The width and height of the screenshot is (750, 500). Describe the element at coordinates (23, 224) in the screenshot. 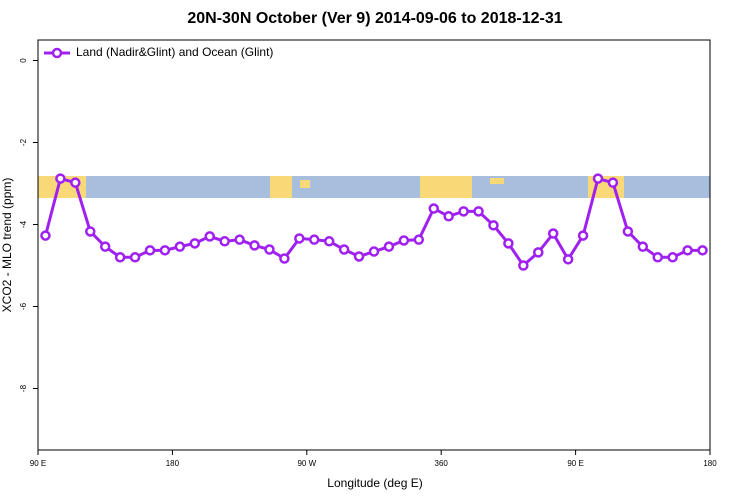

I see `y-tick-label: -4` at that location.